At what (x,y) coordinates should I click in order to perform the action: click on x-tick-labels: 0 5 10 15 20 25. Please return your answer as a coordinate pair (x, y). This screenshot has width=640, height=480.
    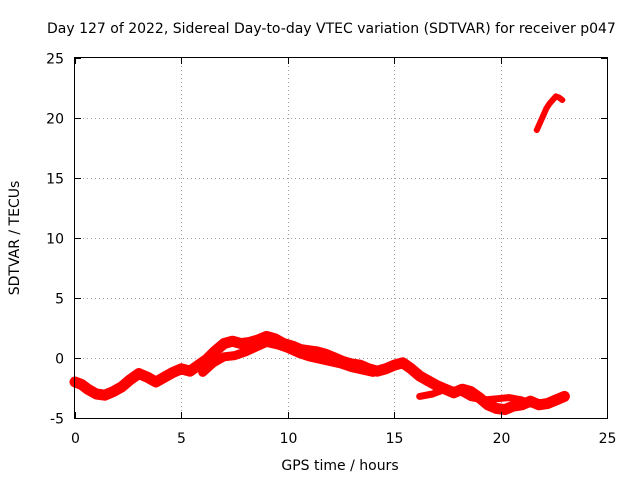
    Looking at the image, I should click on (343, 439).